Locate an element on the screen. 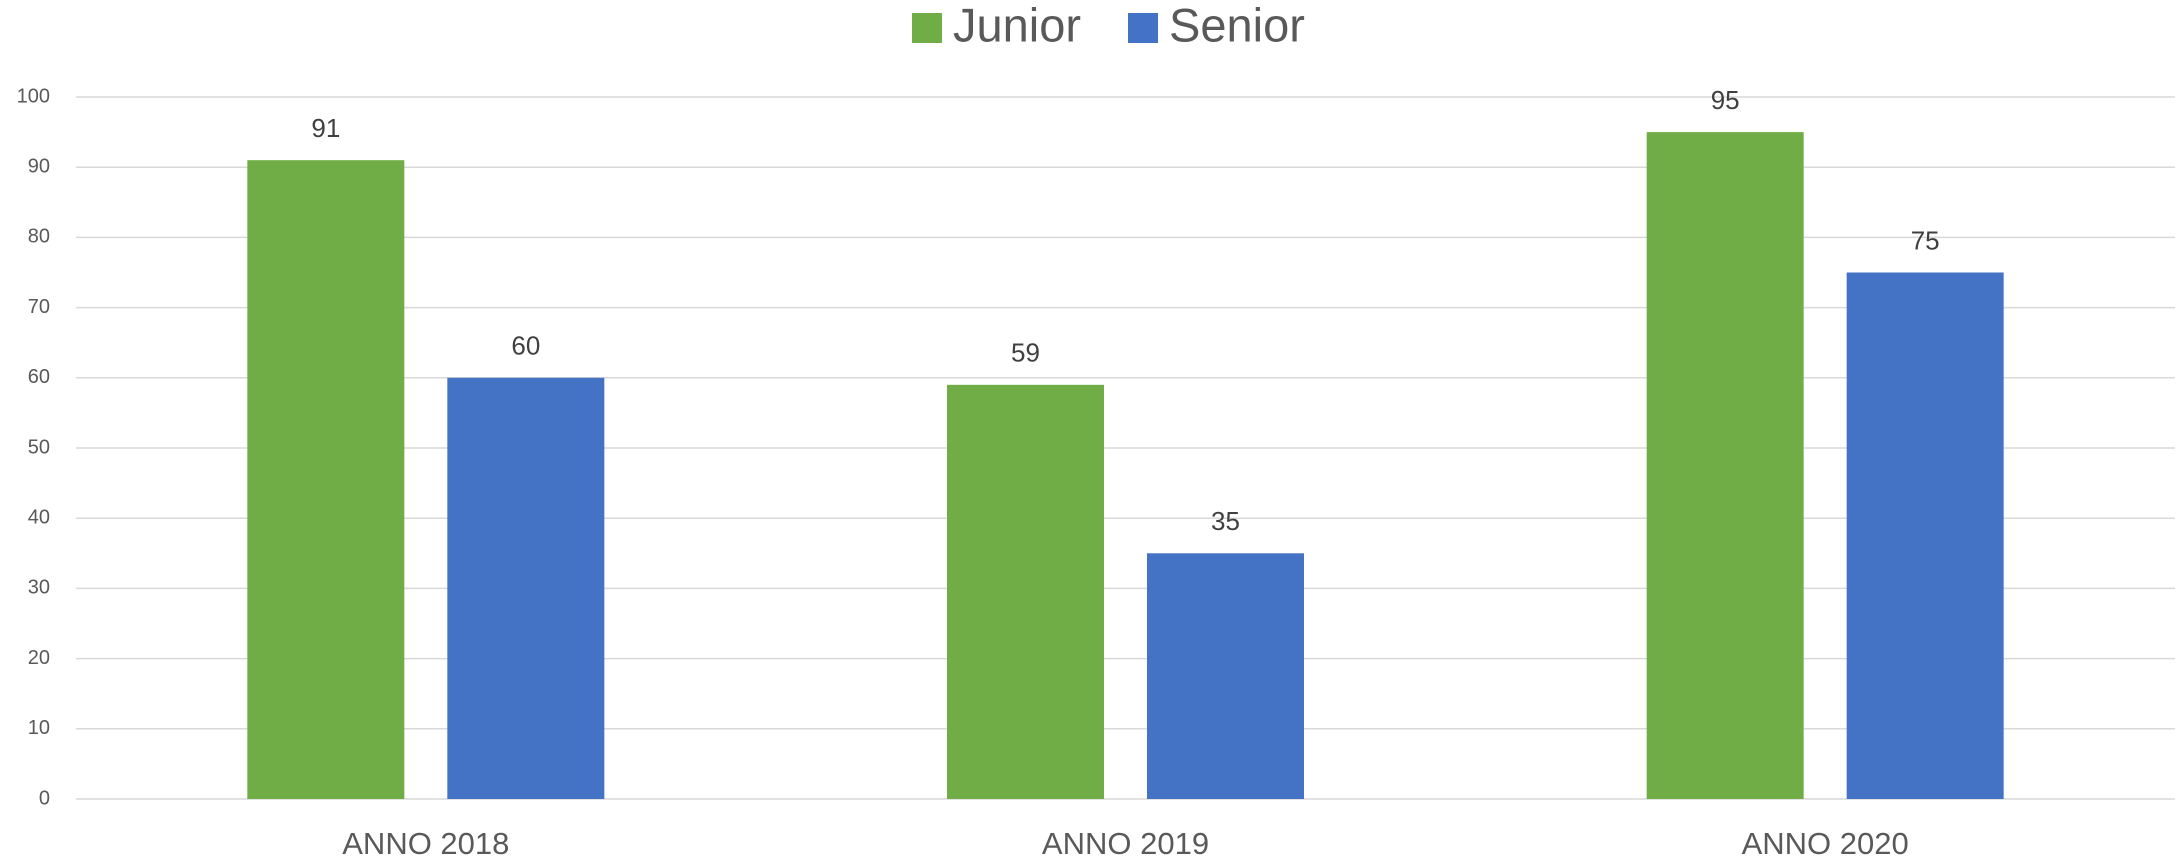 This screenshot has height=863, width=2178. y-tick-label: 40 is located at coordinates (39, 517).